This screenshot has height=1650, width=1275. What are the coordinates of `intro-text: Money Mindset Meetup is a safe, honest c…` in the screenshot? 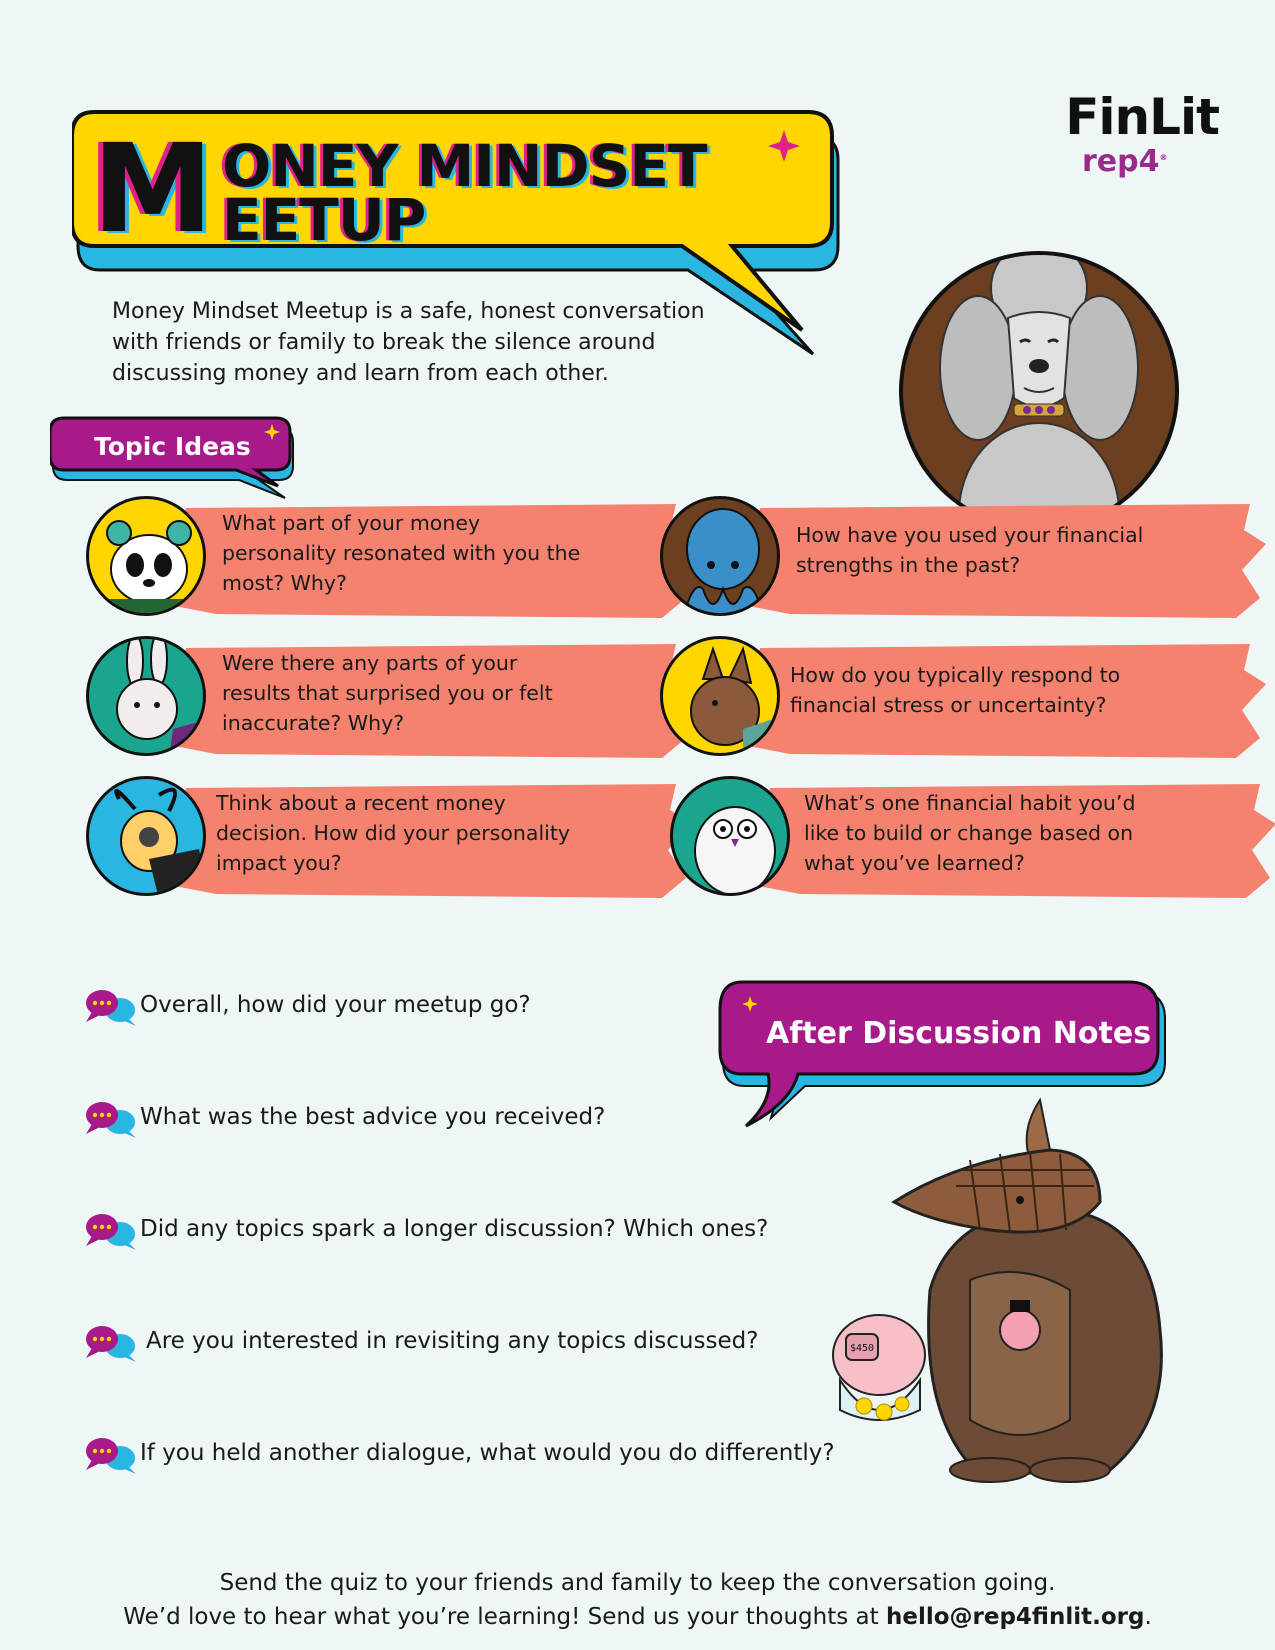 It's located at (408, 342).